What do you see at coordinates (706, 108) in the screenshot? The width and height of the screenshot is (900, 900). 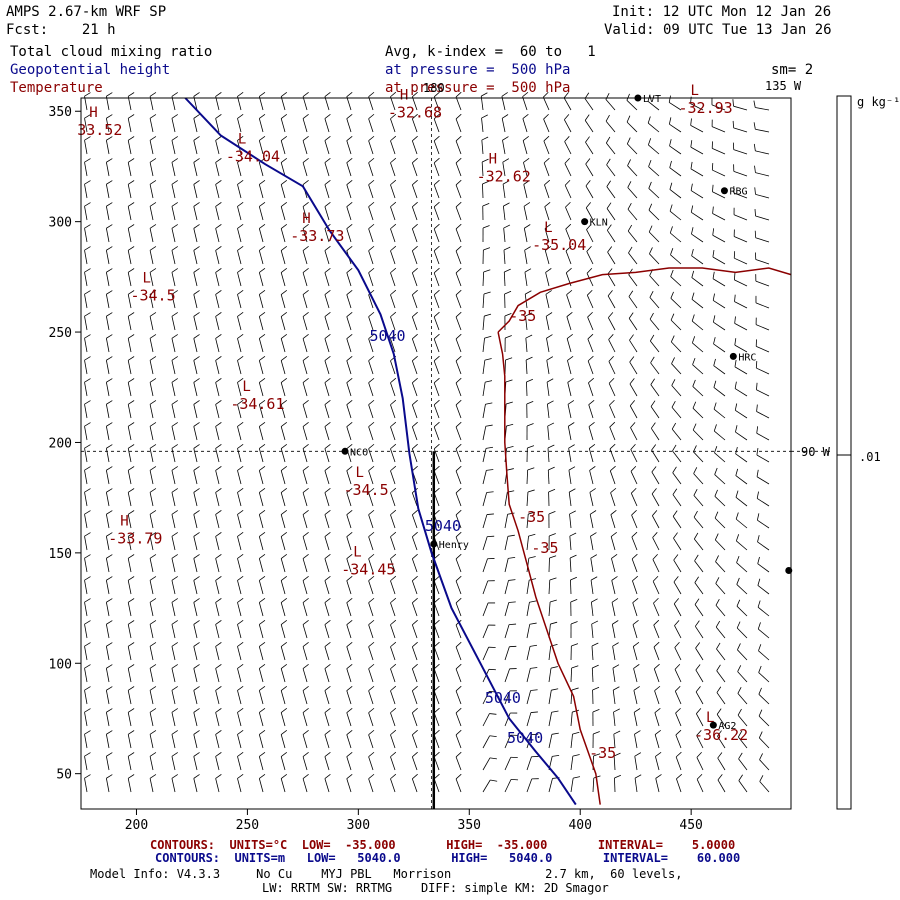 I see `center-value-label: -32.93` at bounding box center [706, 108].